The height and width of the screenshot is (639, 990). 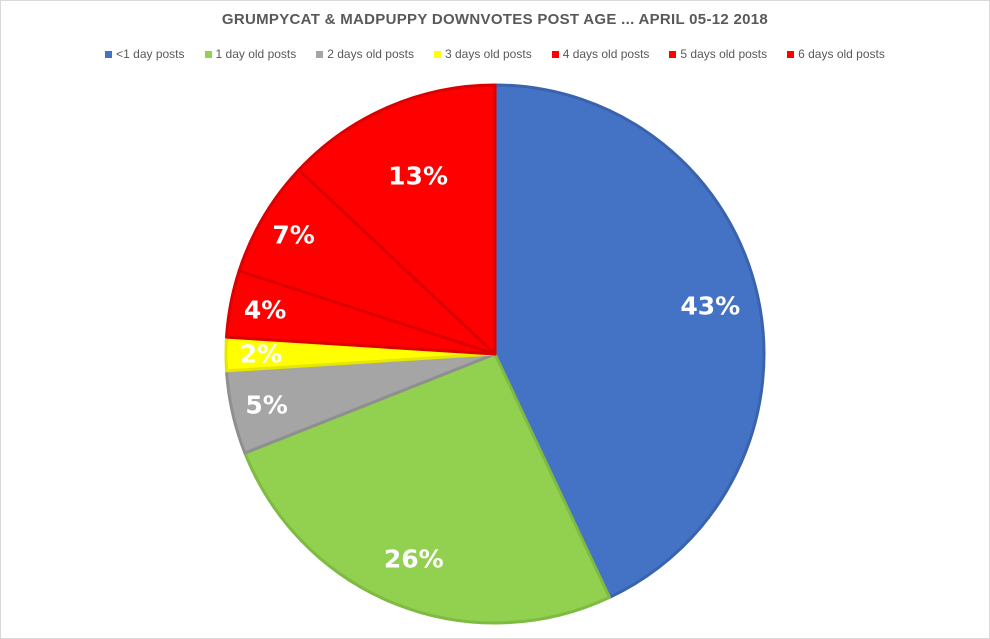 What do you see at coordinates (606, 54) in the screenshot?
I see `legend-label: 4 days old posts` at bounding box center [606, 54].